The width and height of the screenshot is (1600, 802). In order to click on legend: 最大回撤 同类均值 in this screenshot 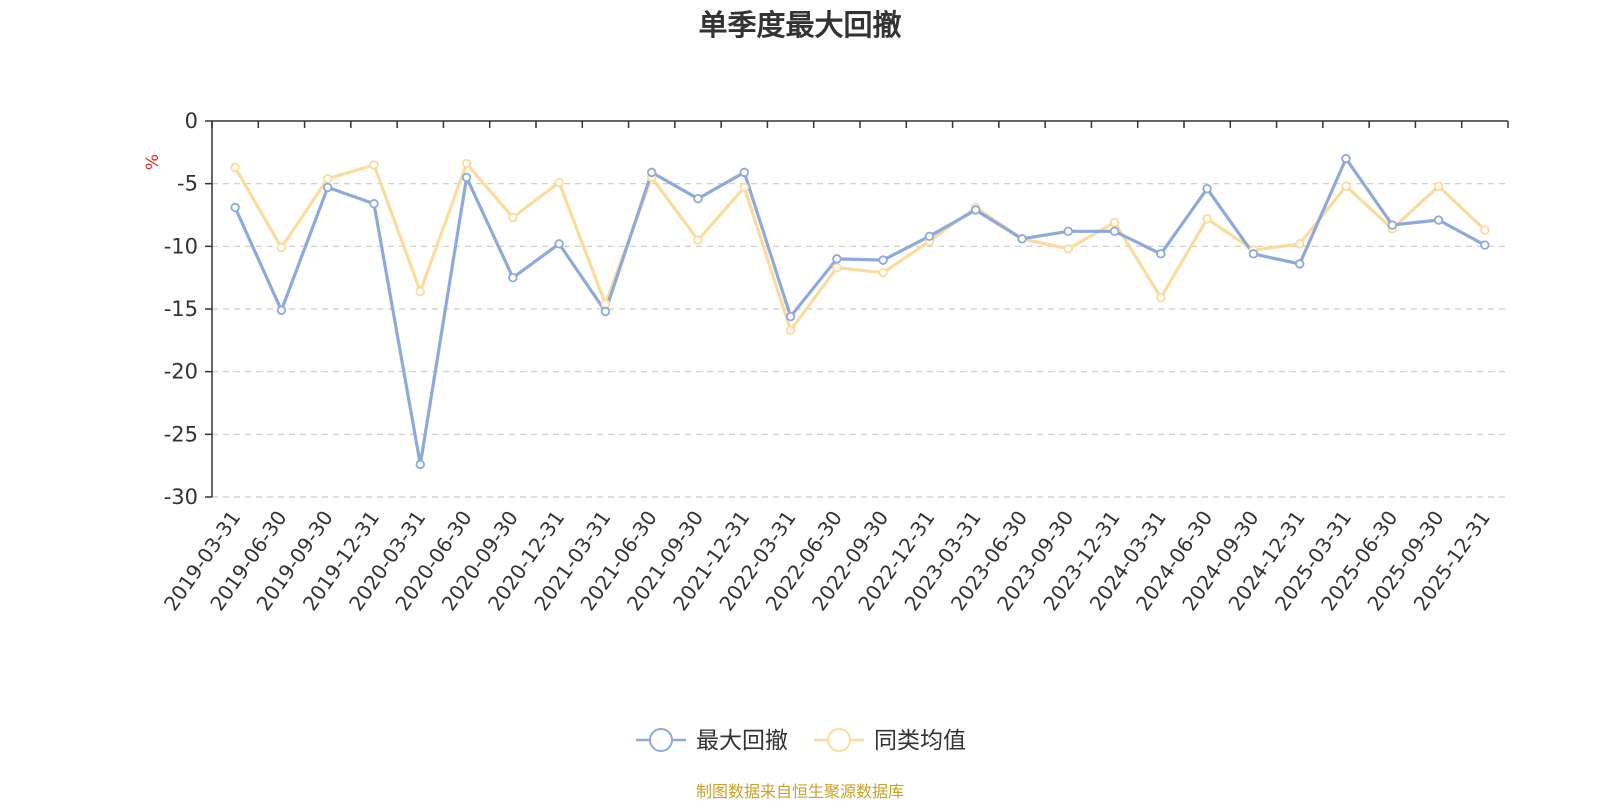, I will do `click(801, 741)`.